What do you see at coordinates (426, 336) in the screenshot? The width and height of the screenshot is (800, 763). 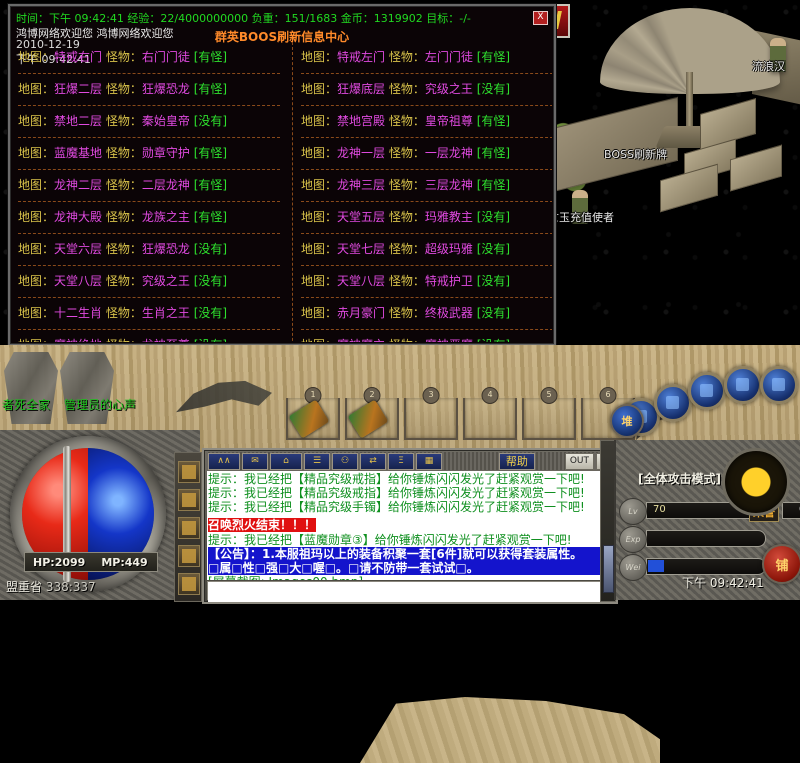 I see `boss-row: 地图：魔神魔穴 怪物：魔神恶魔 [没有]` at bounding box center [426, 336].